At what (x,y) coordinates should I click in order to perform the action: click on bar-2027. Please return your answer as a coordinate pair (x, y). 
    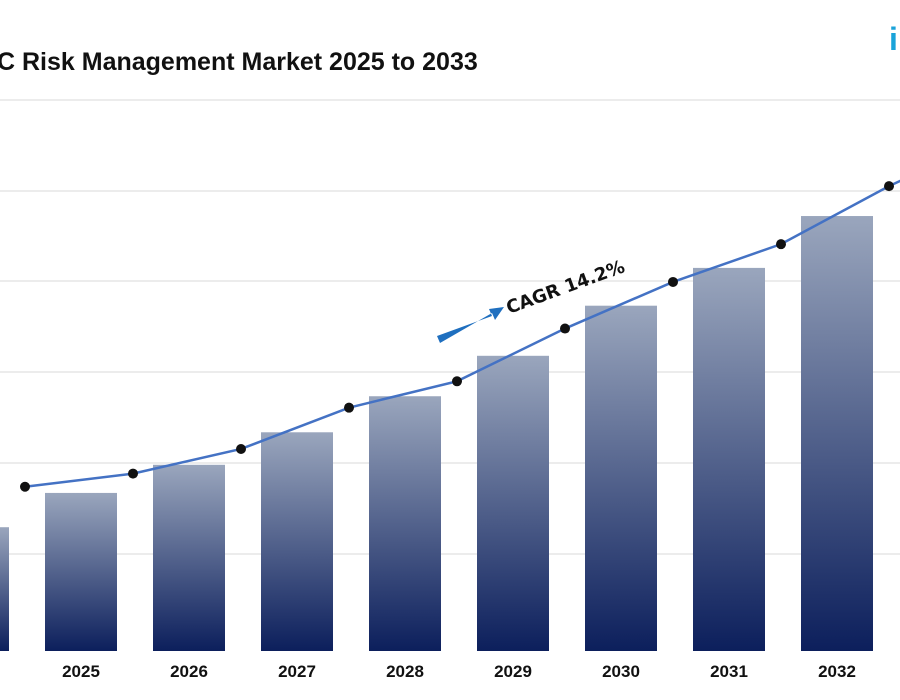
    Looking at the image, I should click on (297, 541).